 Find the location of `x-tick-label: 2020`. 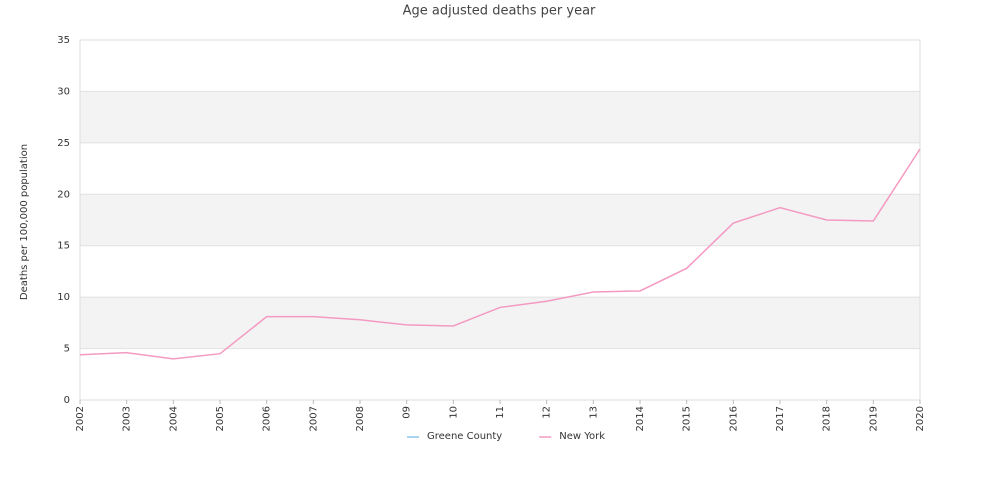

x-tick-label: 2020 is located at coordinates (920, 418).